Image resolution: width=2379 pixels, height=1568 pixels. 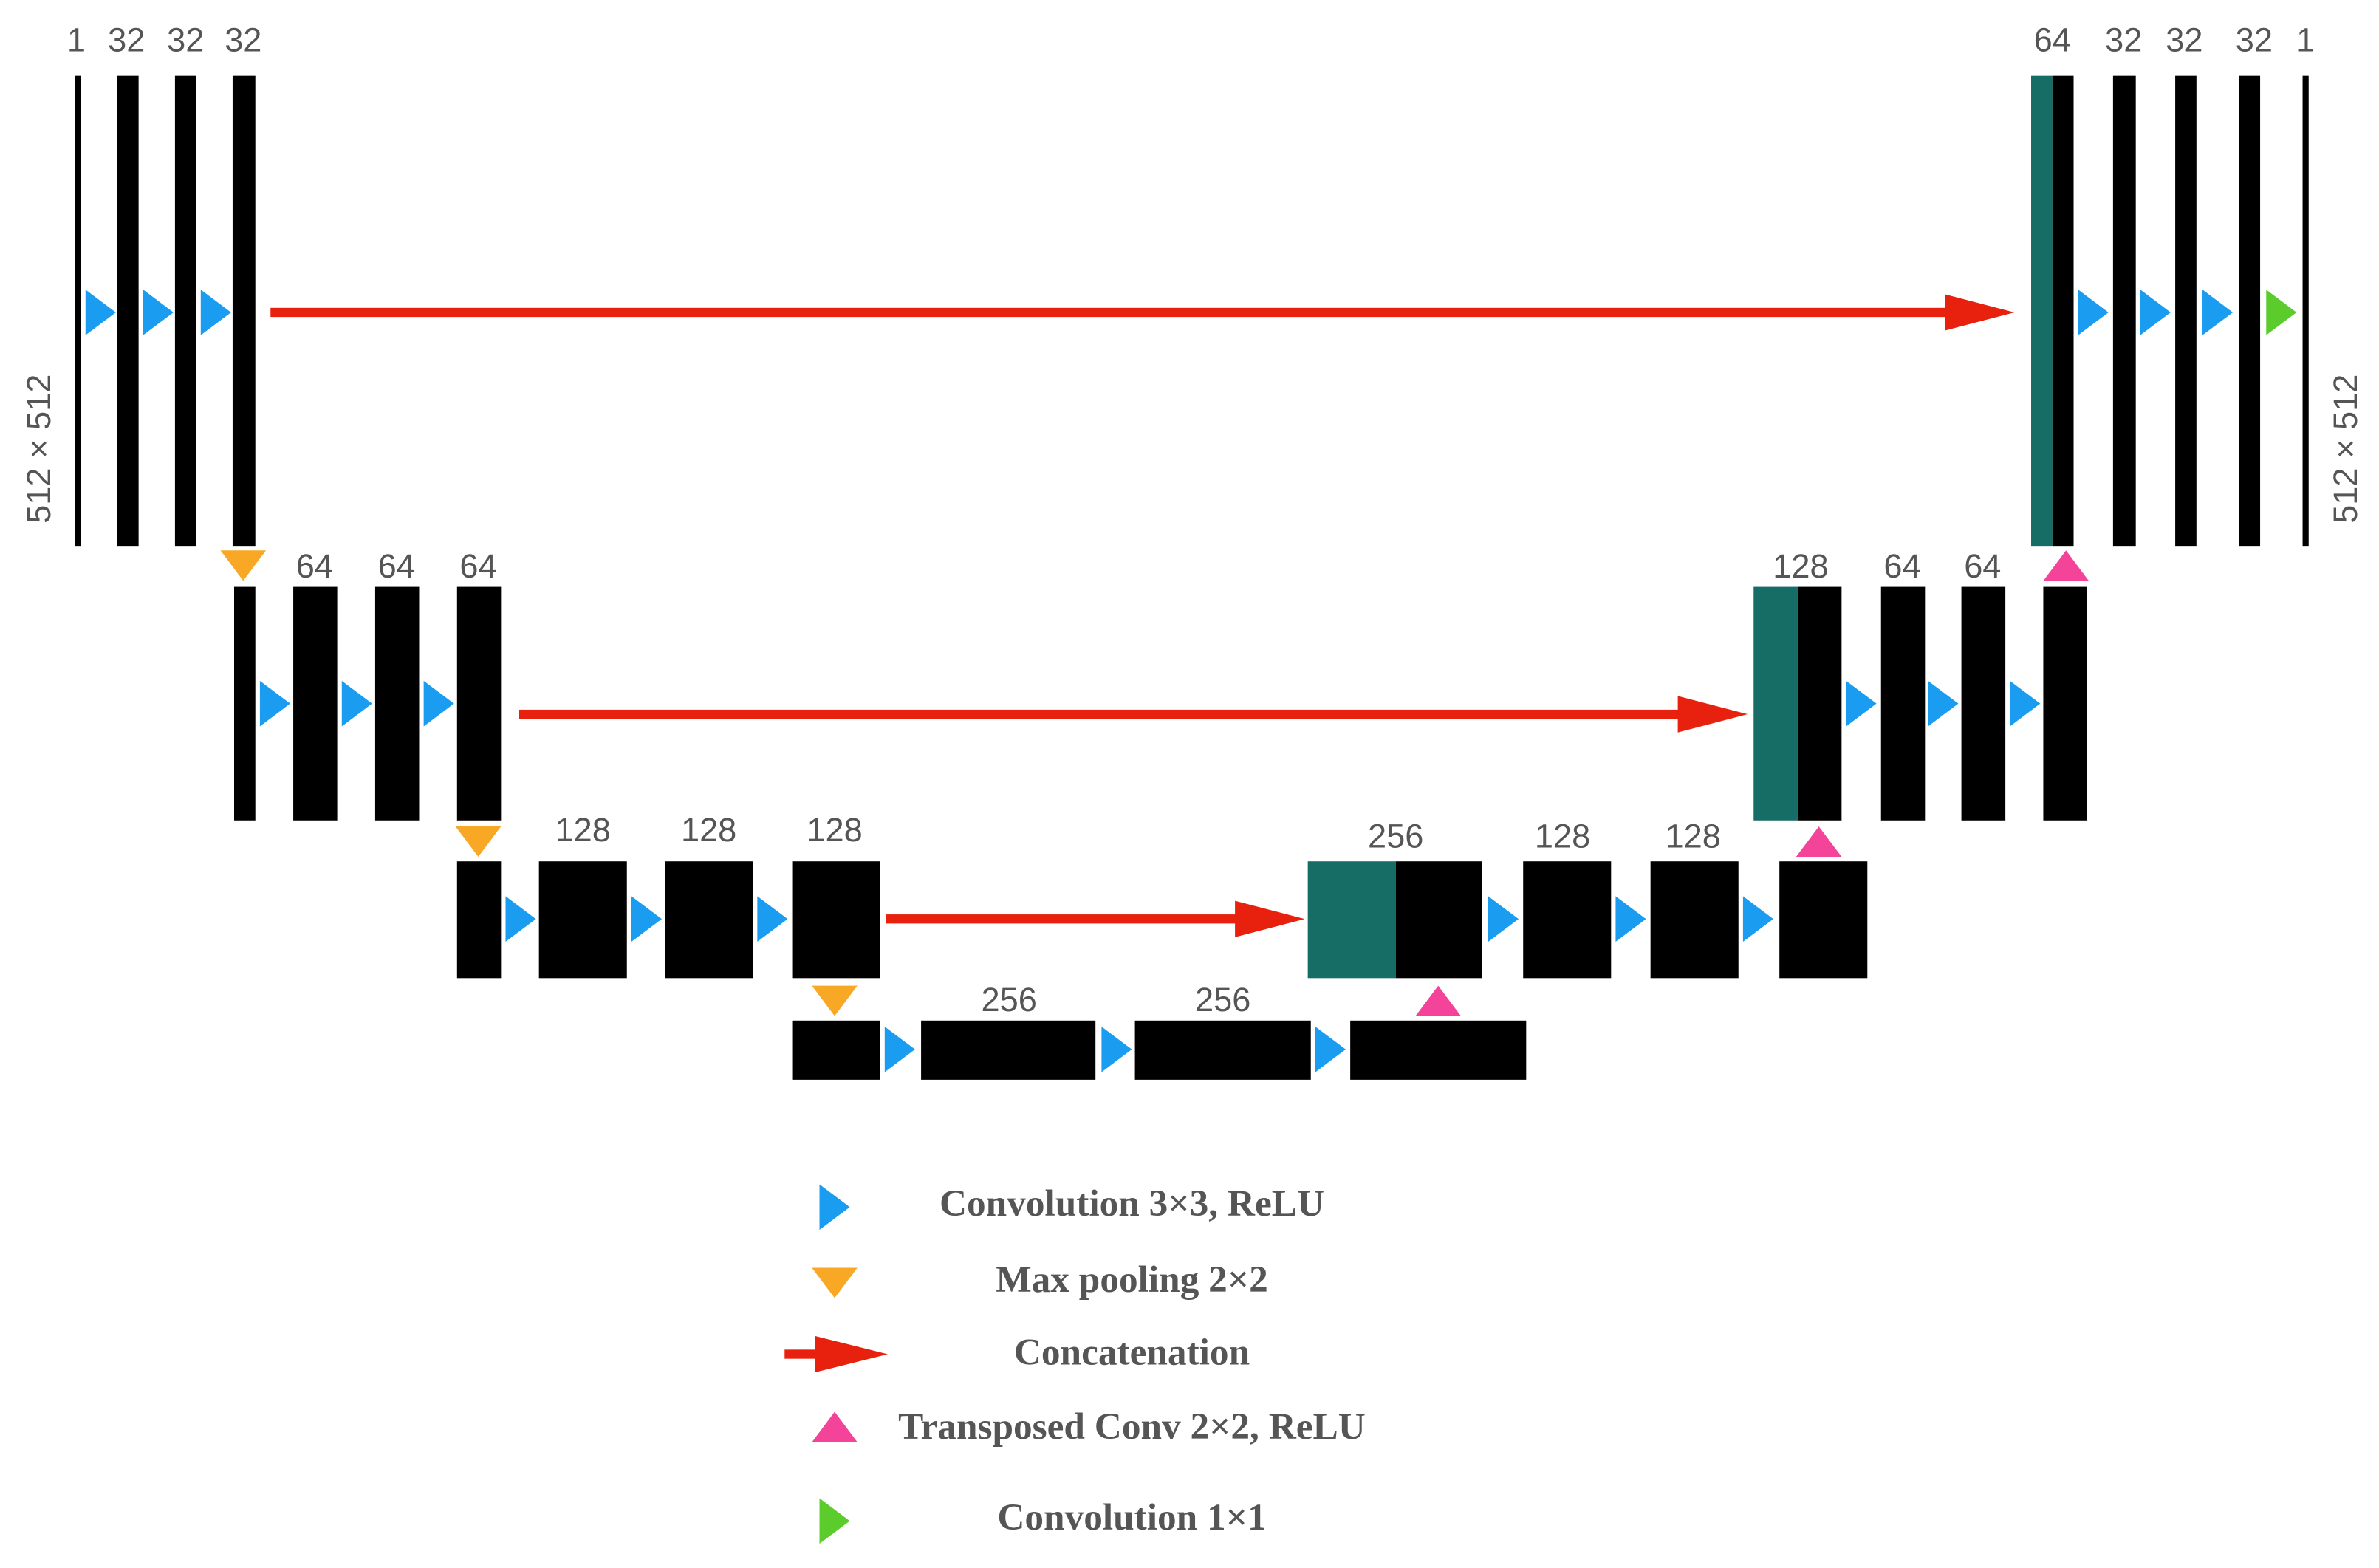 I want to click on legend-label: Concatenation, so click(x=1132, y=1352).